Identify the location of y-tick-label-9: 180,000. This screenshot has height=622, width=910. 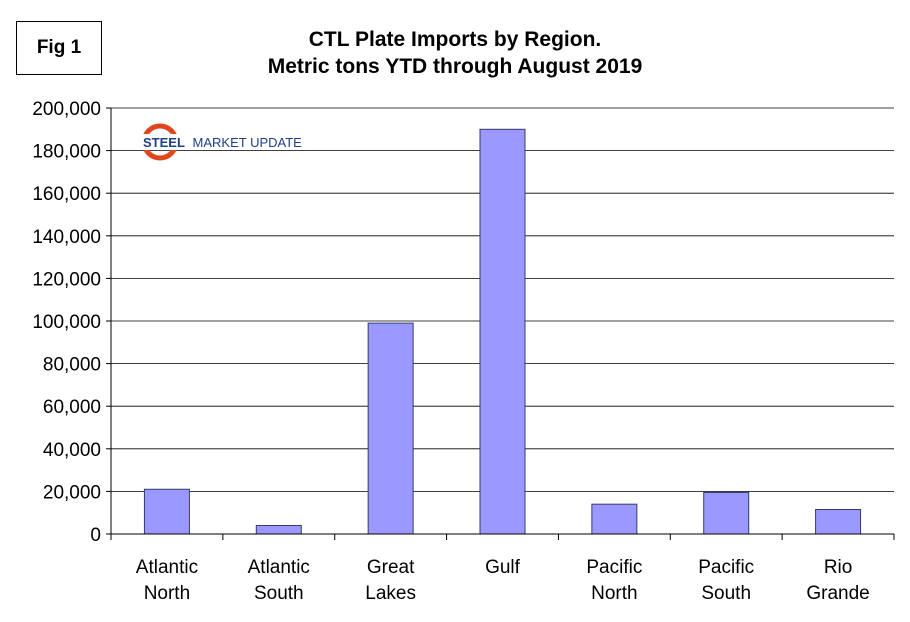
(66, 152).